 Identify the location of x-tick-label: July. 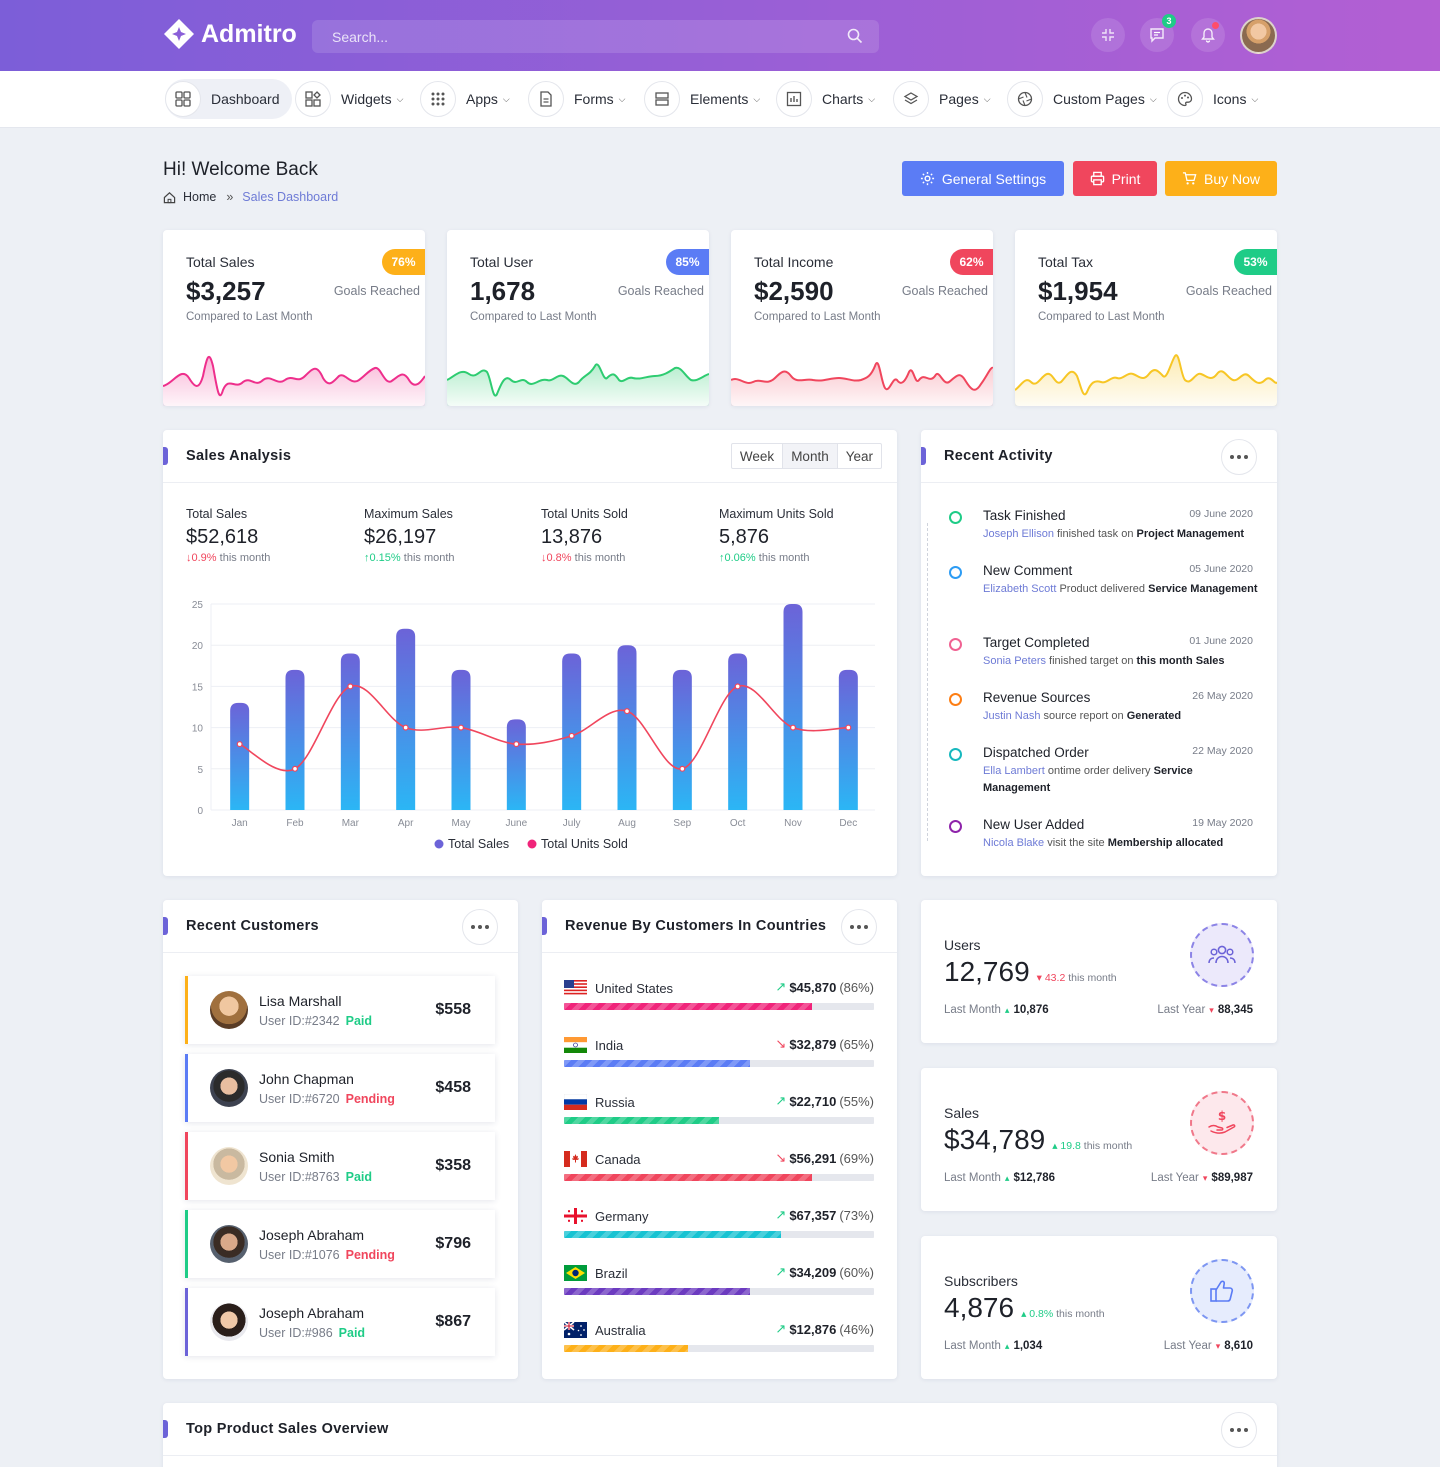
(572, 823).